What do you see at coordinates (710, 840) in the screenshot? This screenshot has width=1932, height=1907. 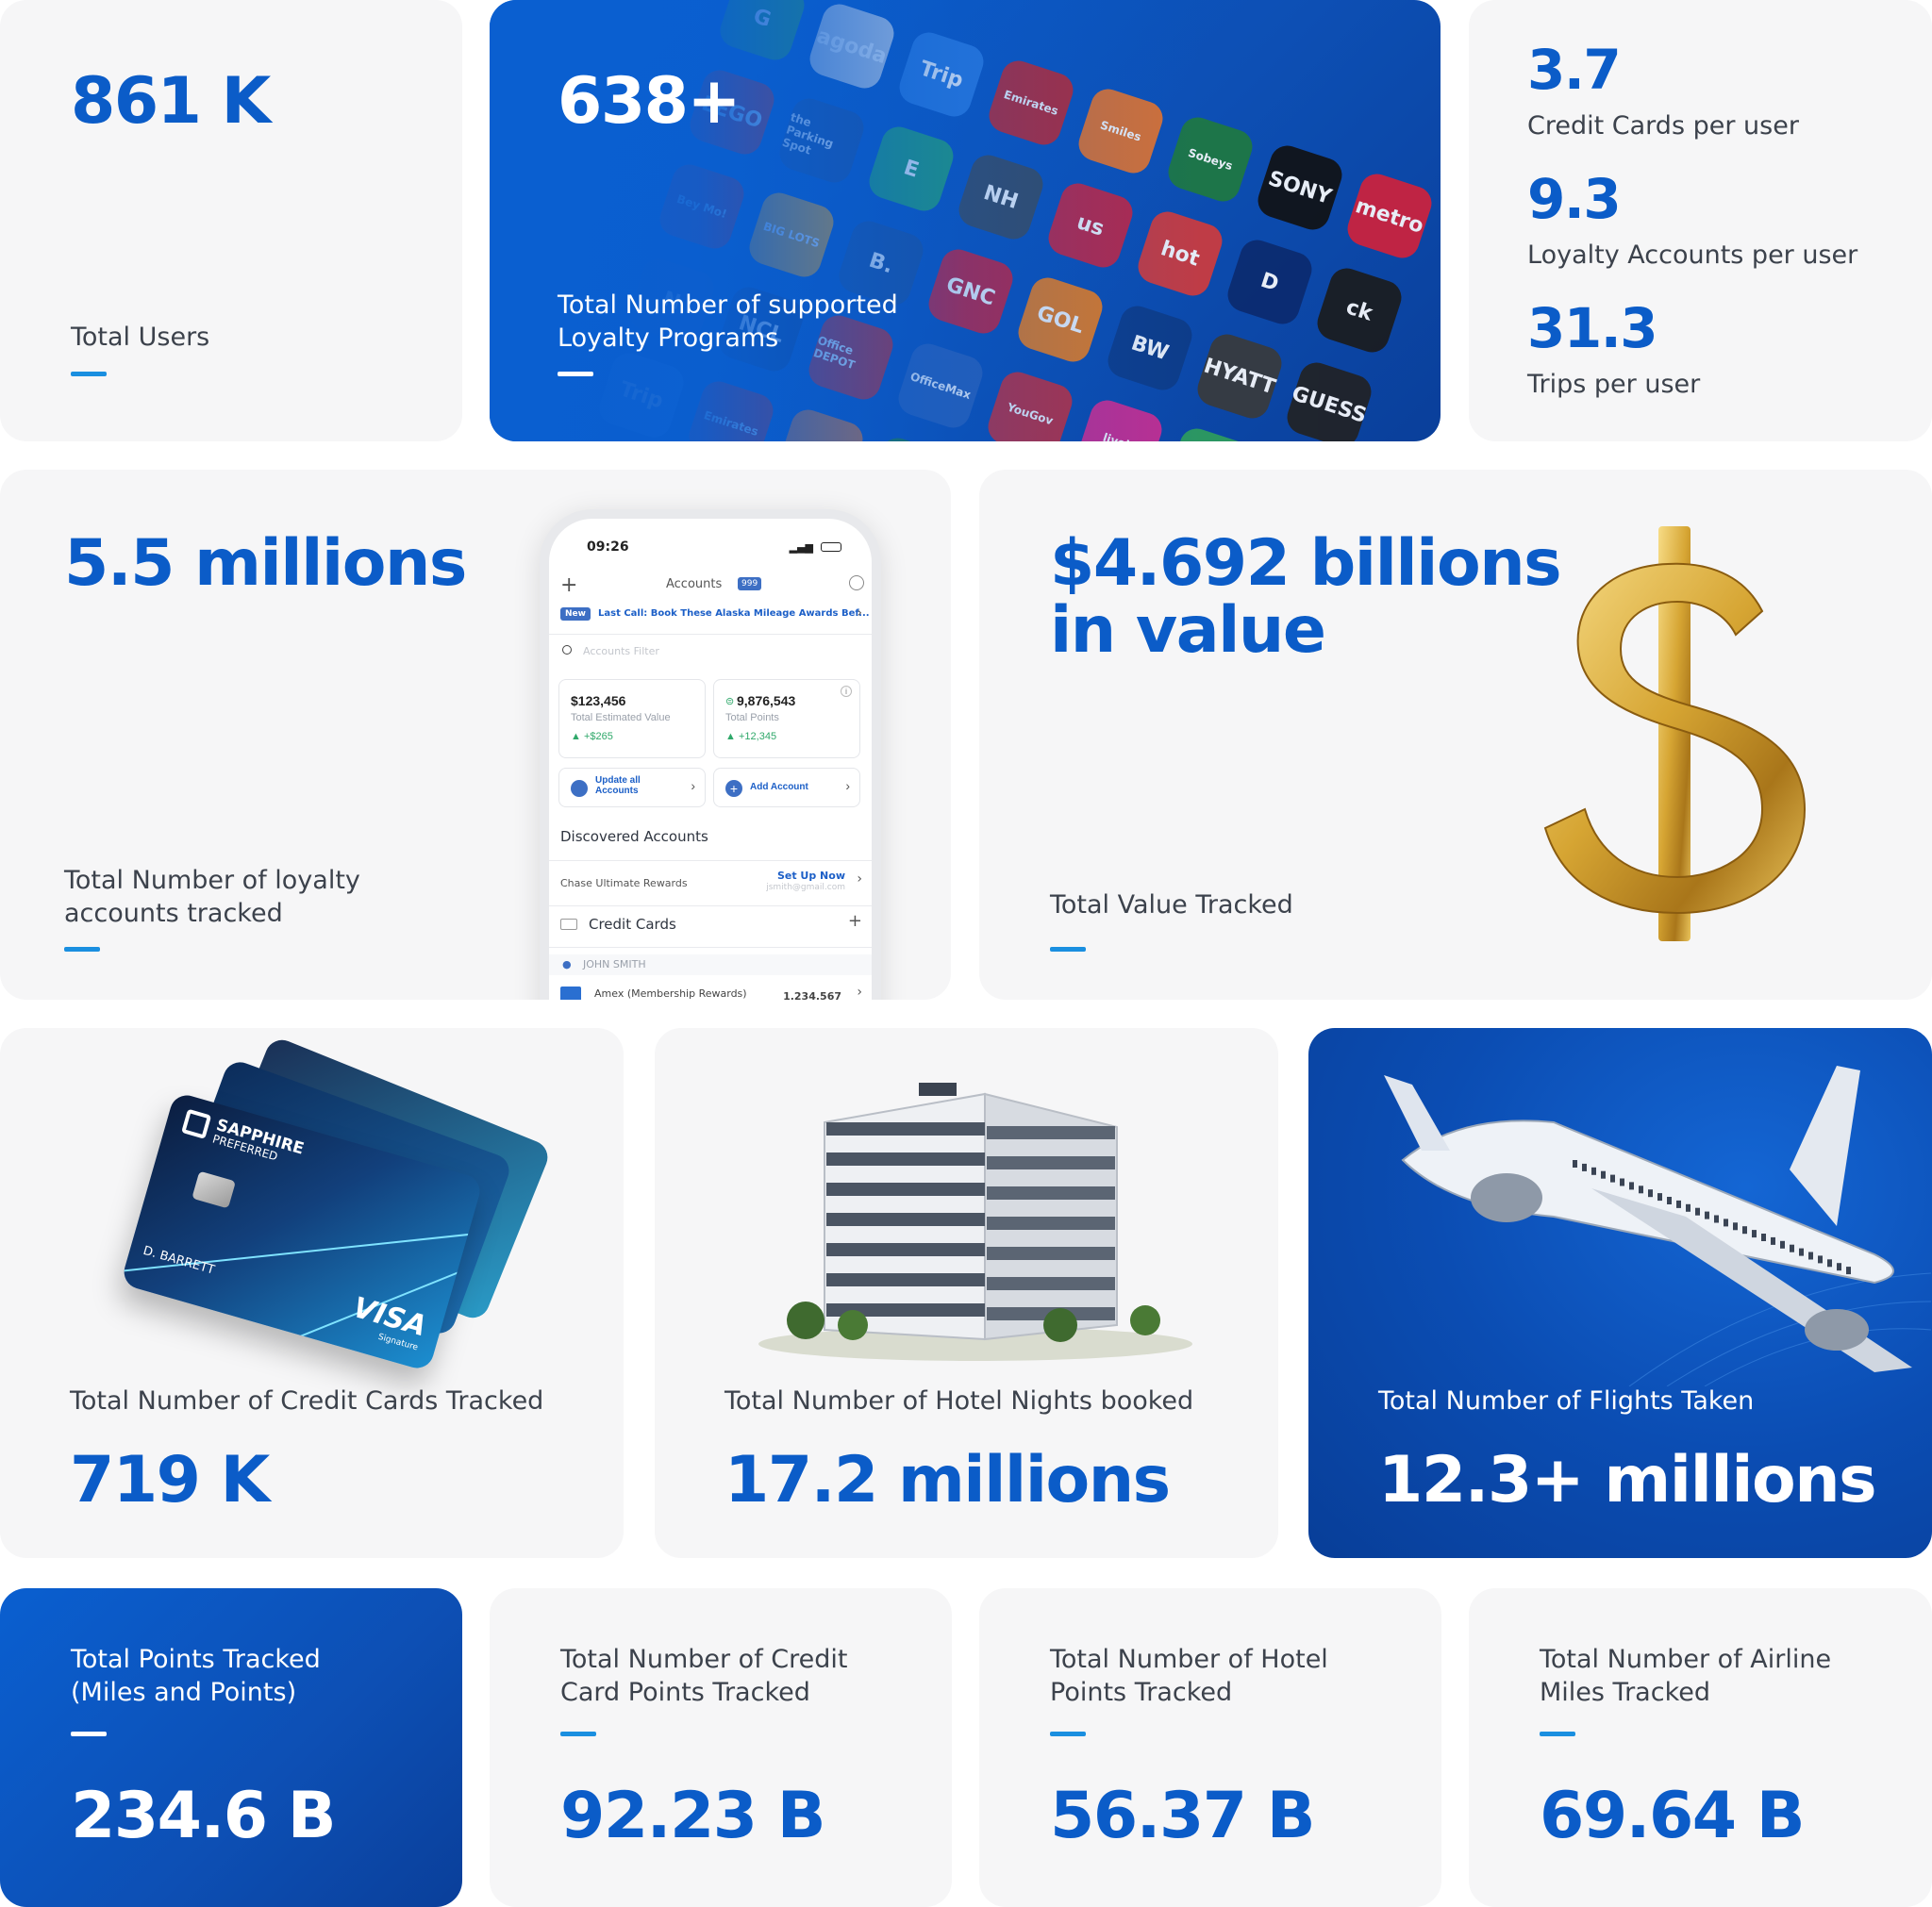 I see `discovered-accounts-header: Discovered Accounts` at bounding box center [710, 840].